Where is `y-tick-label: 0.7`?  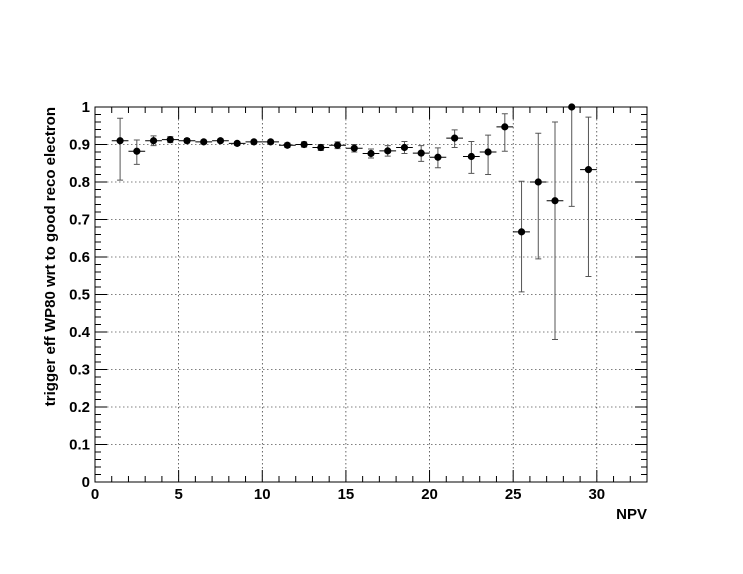
y-tick-label: 0.7 is located at coordinates (79, 220).